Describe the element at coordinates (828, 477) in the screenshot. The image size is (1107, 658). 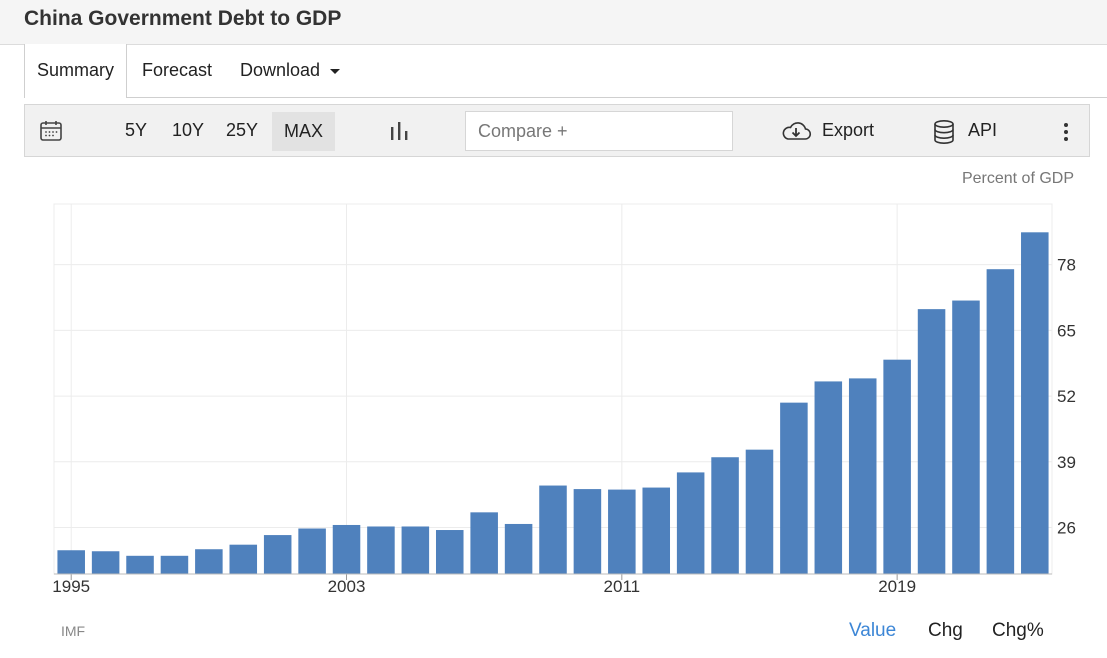
I see `bar-2017` at that location.